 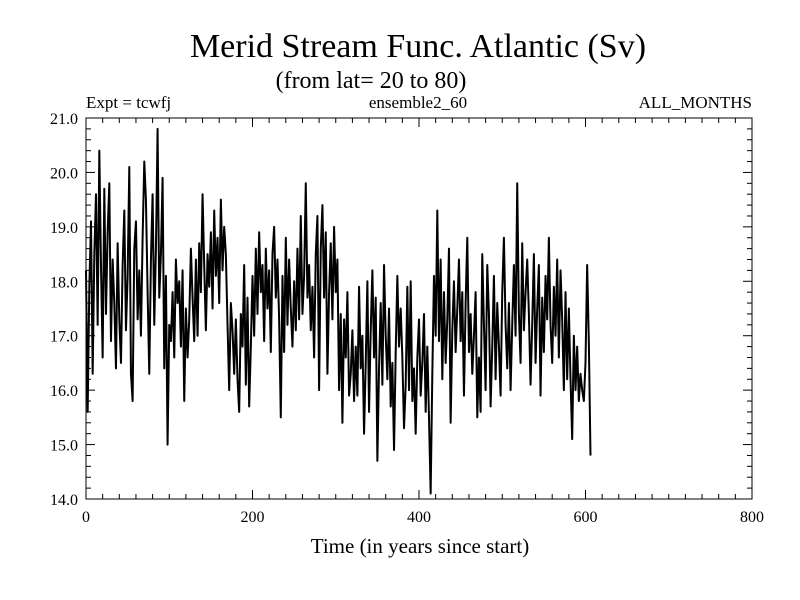 What do you see at coordinates (419, 517) in the screenshot?
I see `x-tick-label: 400` at bounding box center [419, 517].